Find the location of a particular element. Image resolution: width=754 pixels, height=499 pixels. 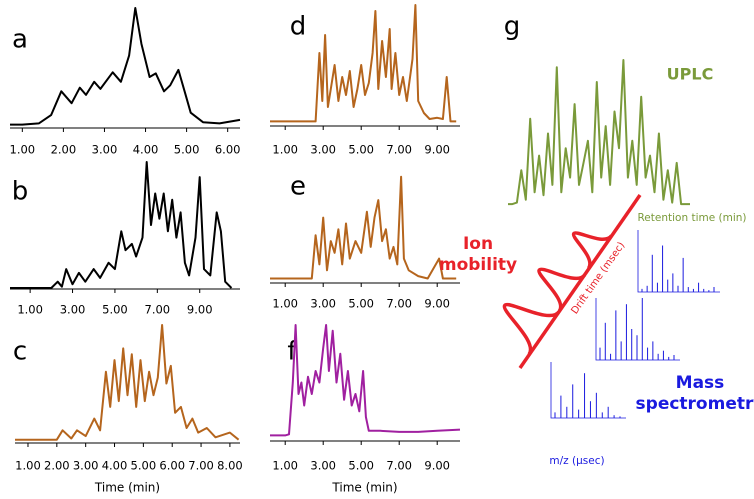

ion-mobility-label: mobility is located at coordinates (478, 265).